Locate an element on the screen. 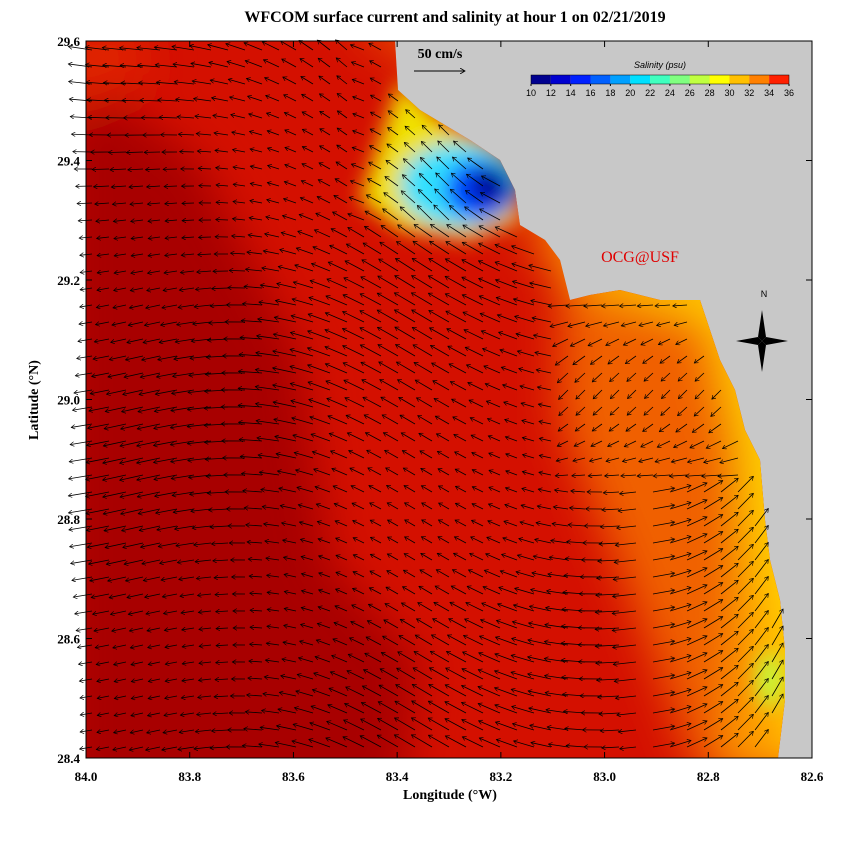 The image size is (857, 842). colorbar-title: Salinity (psu) is located at coordinates (660, 65).